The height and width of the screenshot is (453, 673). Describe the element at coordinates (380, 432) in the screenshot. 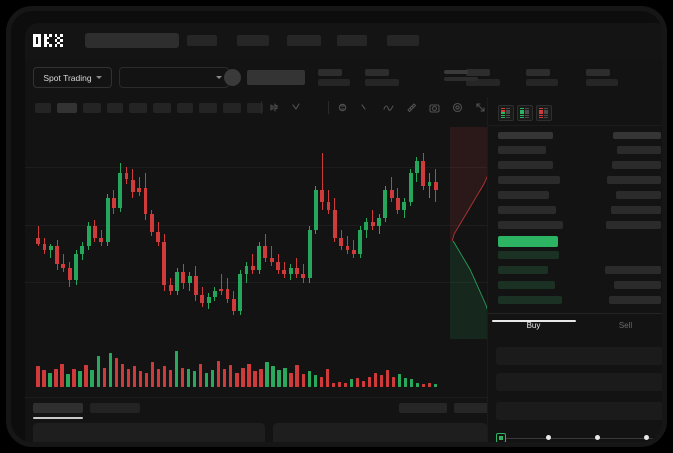

I see `panel-orders-right` at that location.